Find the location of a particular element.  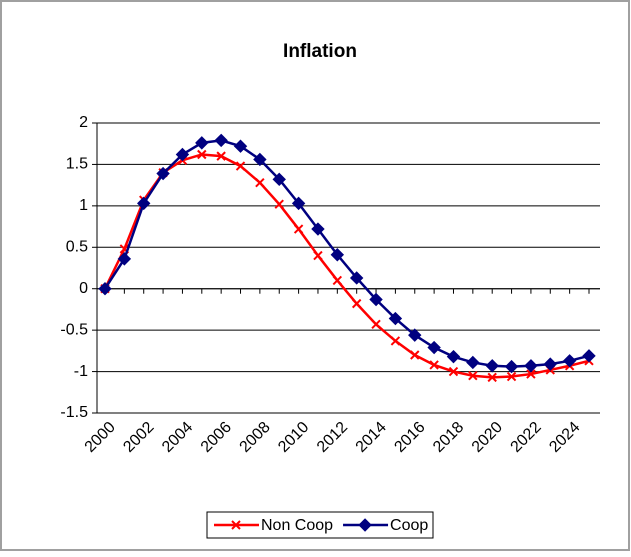

y-tick-label: 0.5 is located at coordinates (77, 247).